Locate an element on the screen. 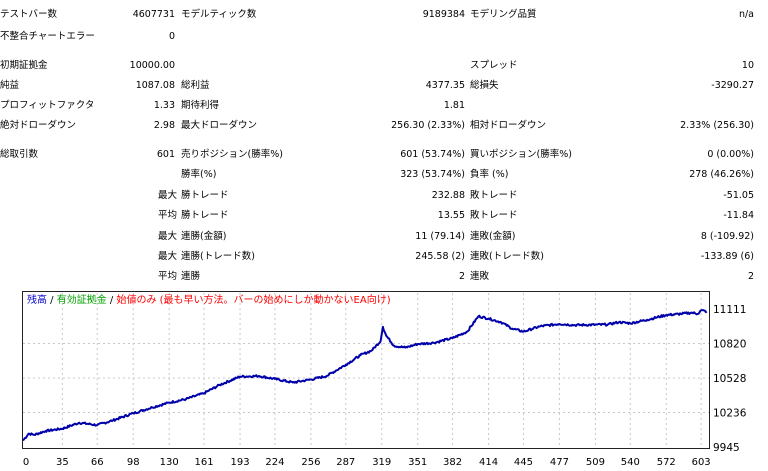  avg-win-value: 13.55 is located at coordinates (451, 215).